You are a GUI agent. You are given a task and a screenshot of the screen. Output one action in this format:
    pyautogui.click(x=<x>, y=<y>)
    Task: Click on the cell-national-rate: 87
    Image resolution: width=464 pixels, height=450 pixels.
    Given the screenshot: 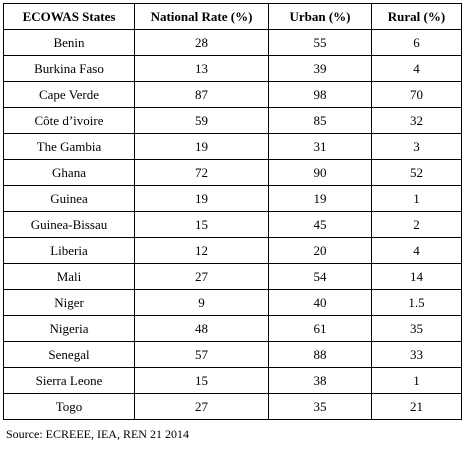 What is the action you would take?
    pyautogui.click(x=201, y=94)
    